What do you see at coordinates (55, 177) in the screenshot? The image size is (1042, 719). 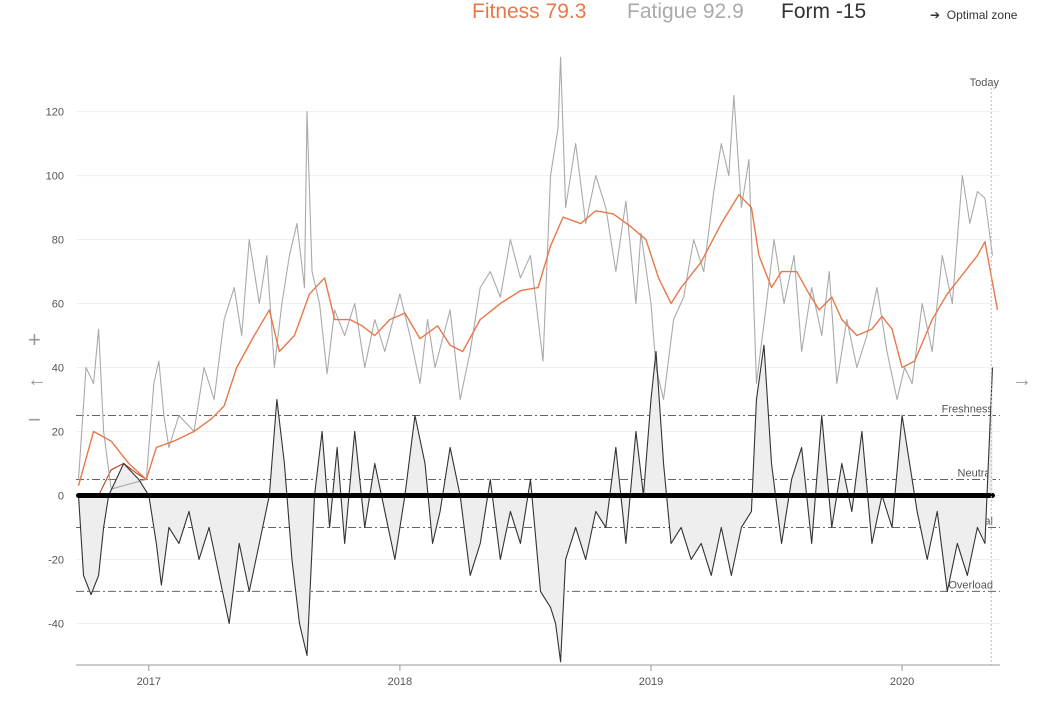 I see `y-tick-label: 100` at bounding box center [55, 177].